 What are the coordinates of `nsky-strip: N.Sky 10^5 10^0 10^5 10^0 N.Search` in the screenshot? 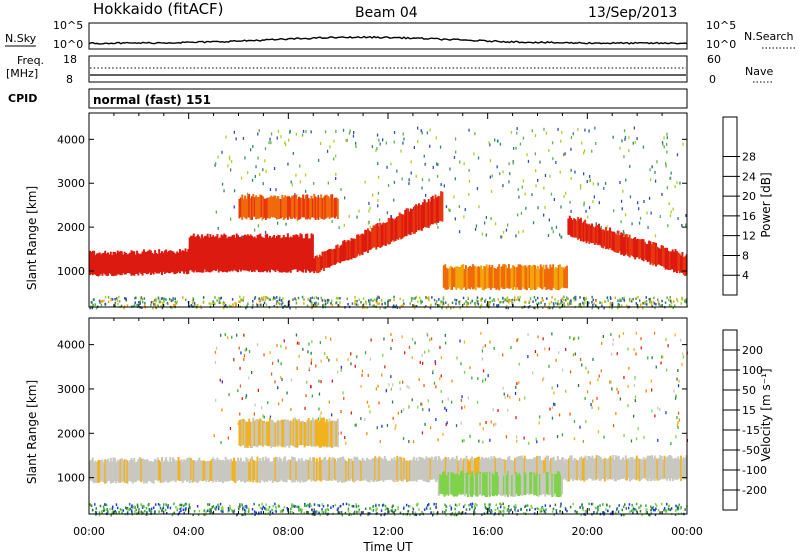 It's located at (400, 35).